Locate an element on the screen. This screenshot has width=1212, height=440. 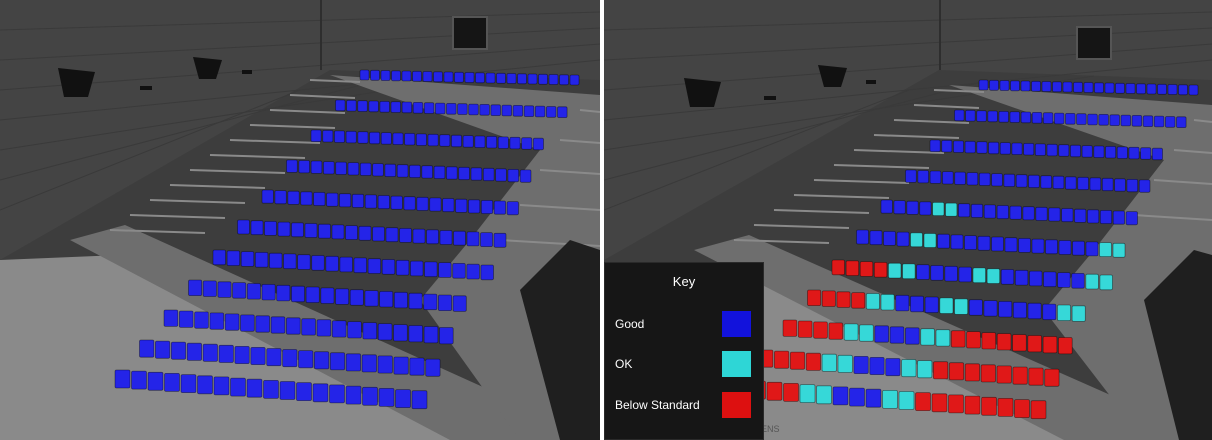
speaker-left is located at coordinates (76, 82).